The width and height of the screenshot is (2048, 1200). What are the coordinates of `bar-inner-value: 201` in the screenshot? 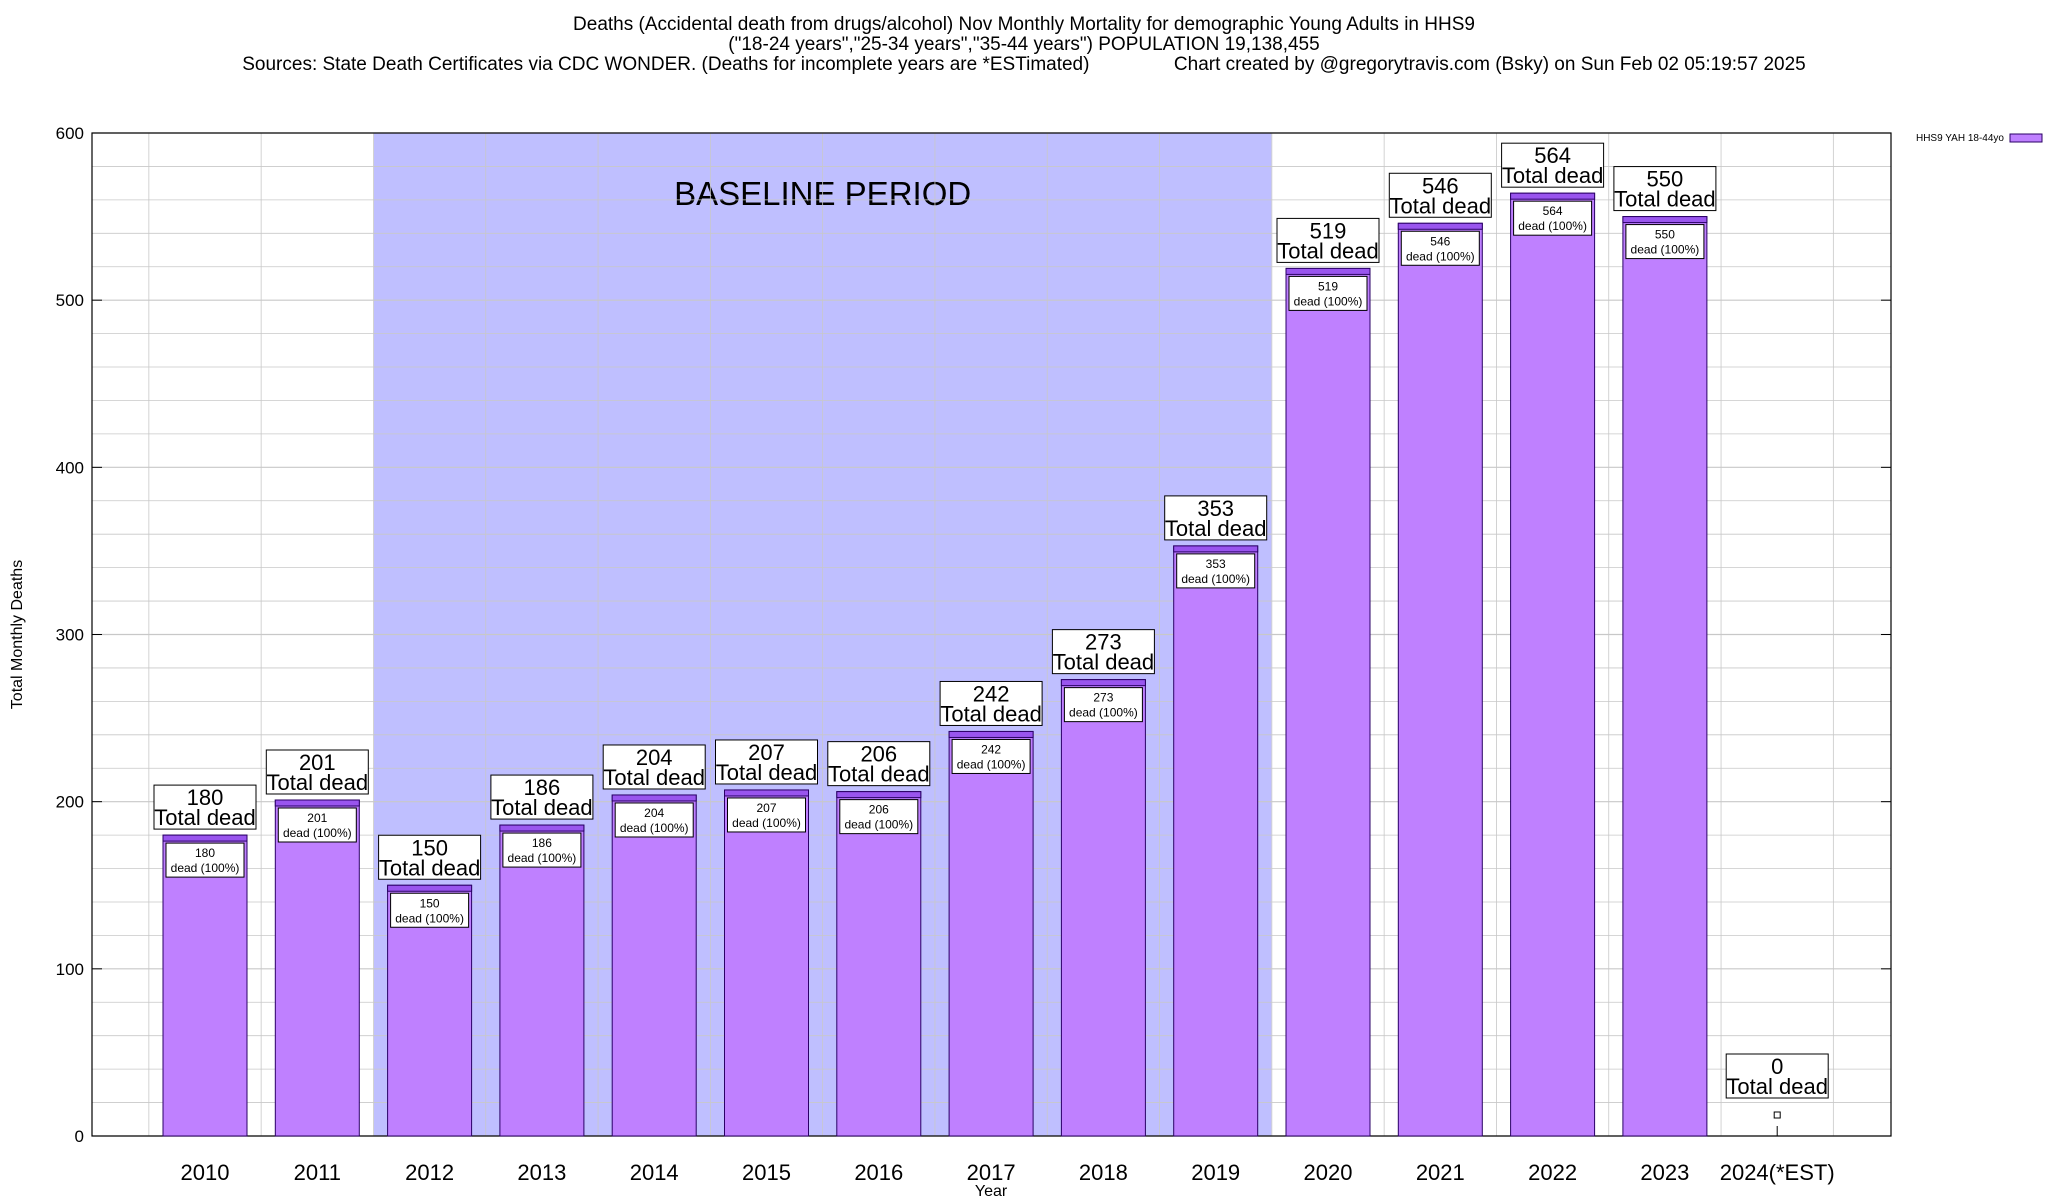 It's located at (317, 818).